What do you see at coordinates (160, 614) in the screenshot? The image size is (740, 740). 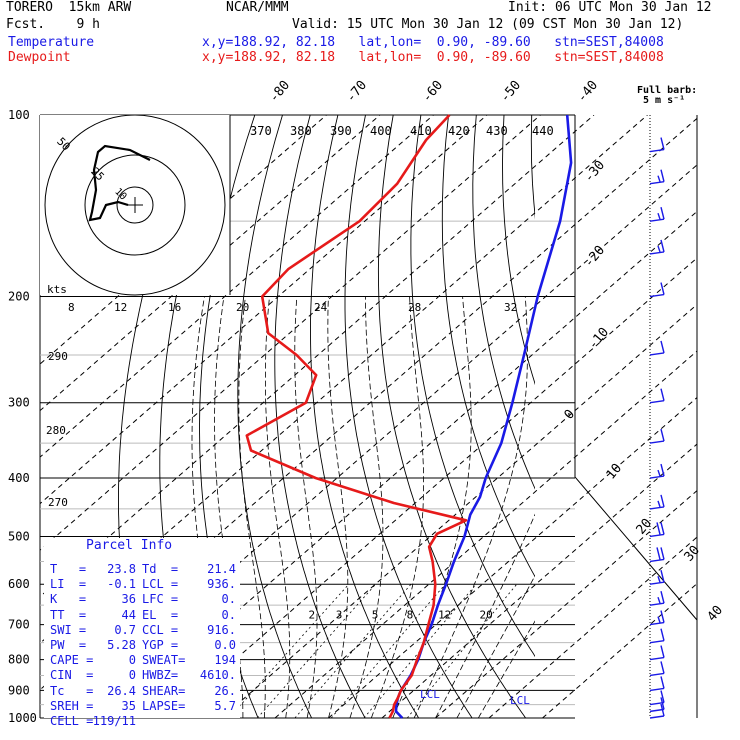 I see `parcel-key: EL =` at bounding box center [160, 614].